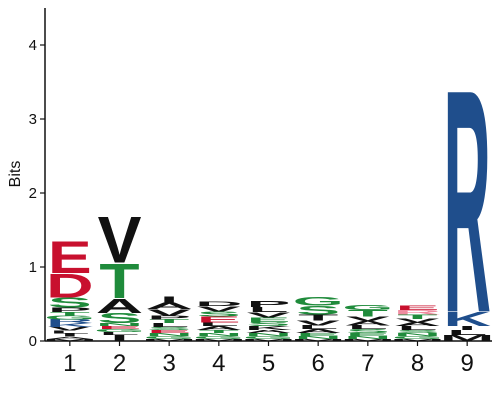  I want to click on y-tick-label: 4, so click(33, 45).